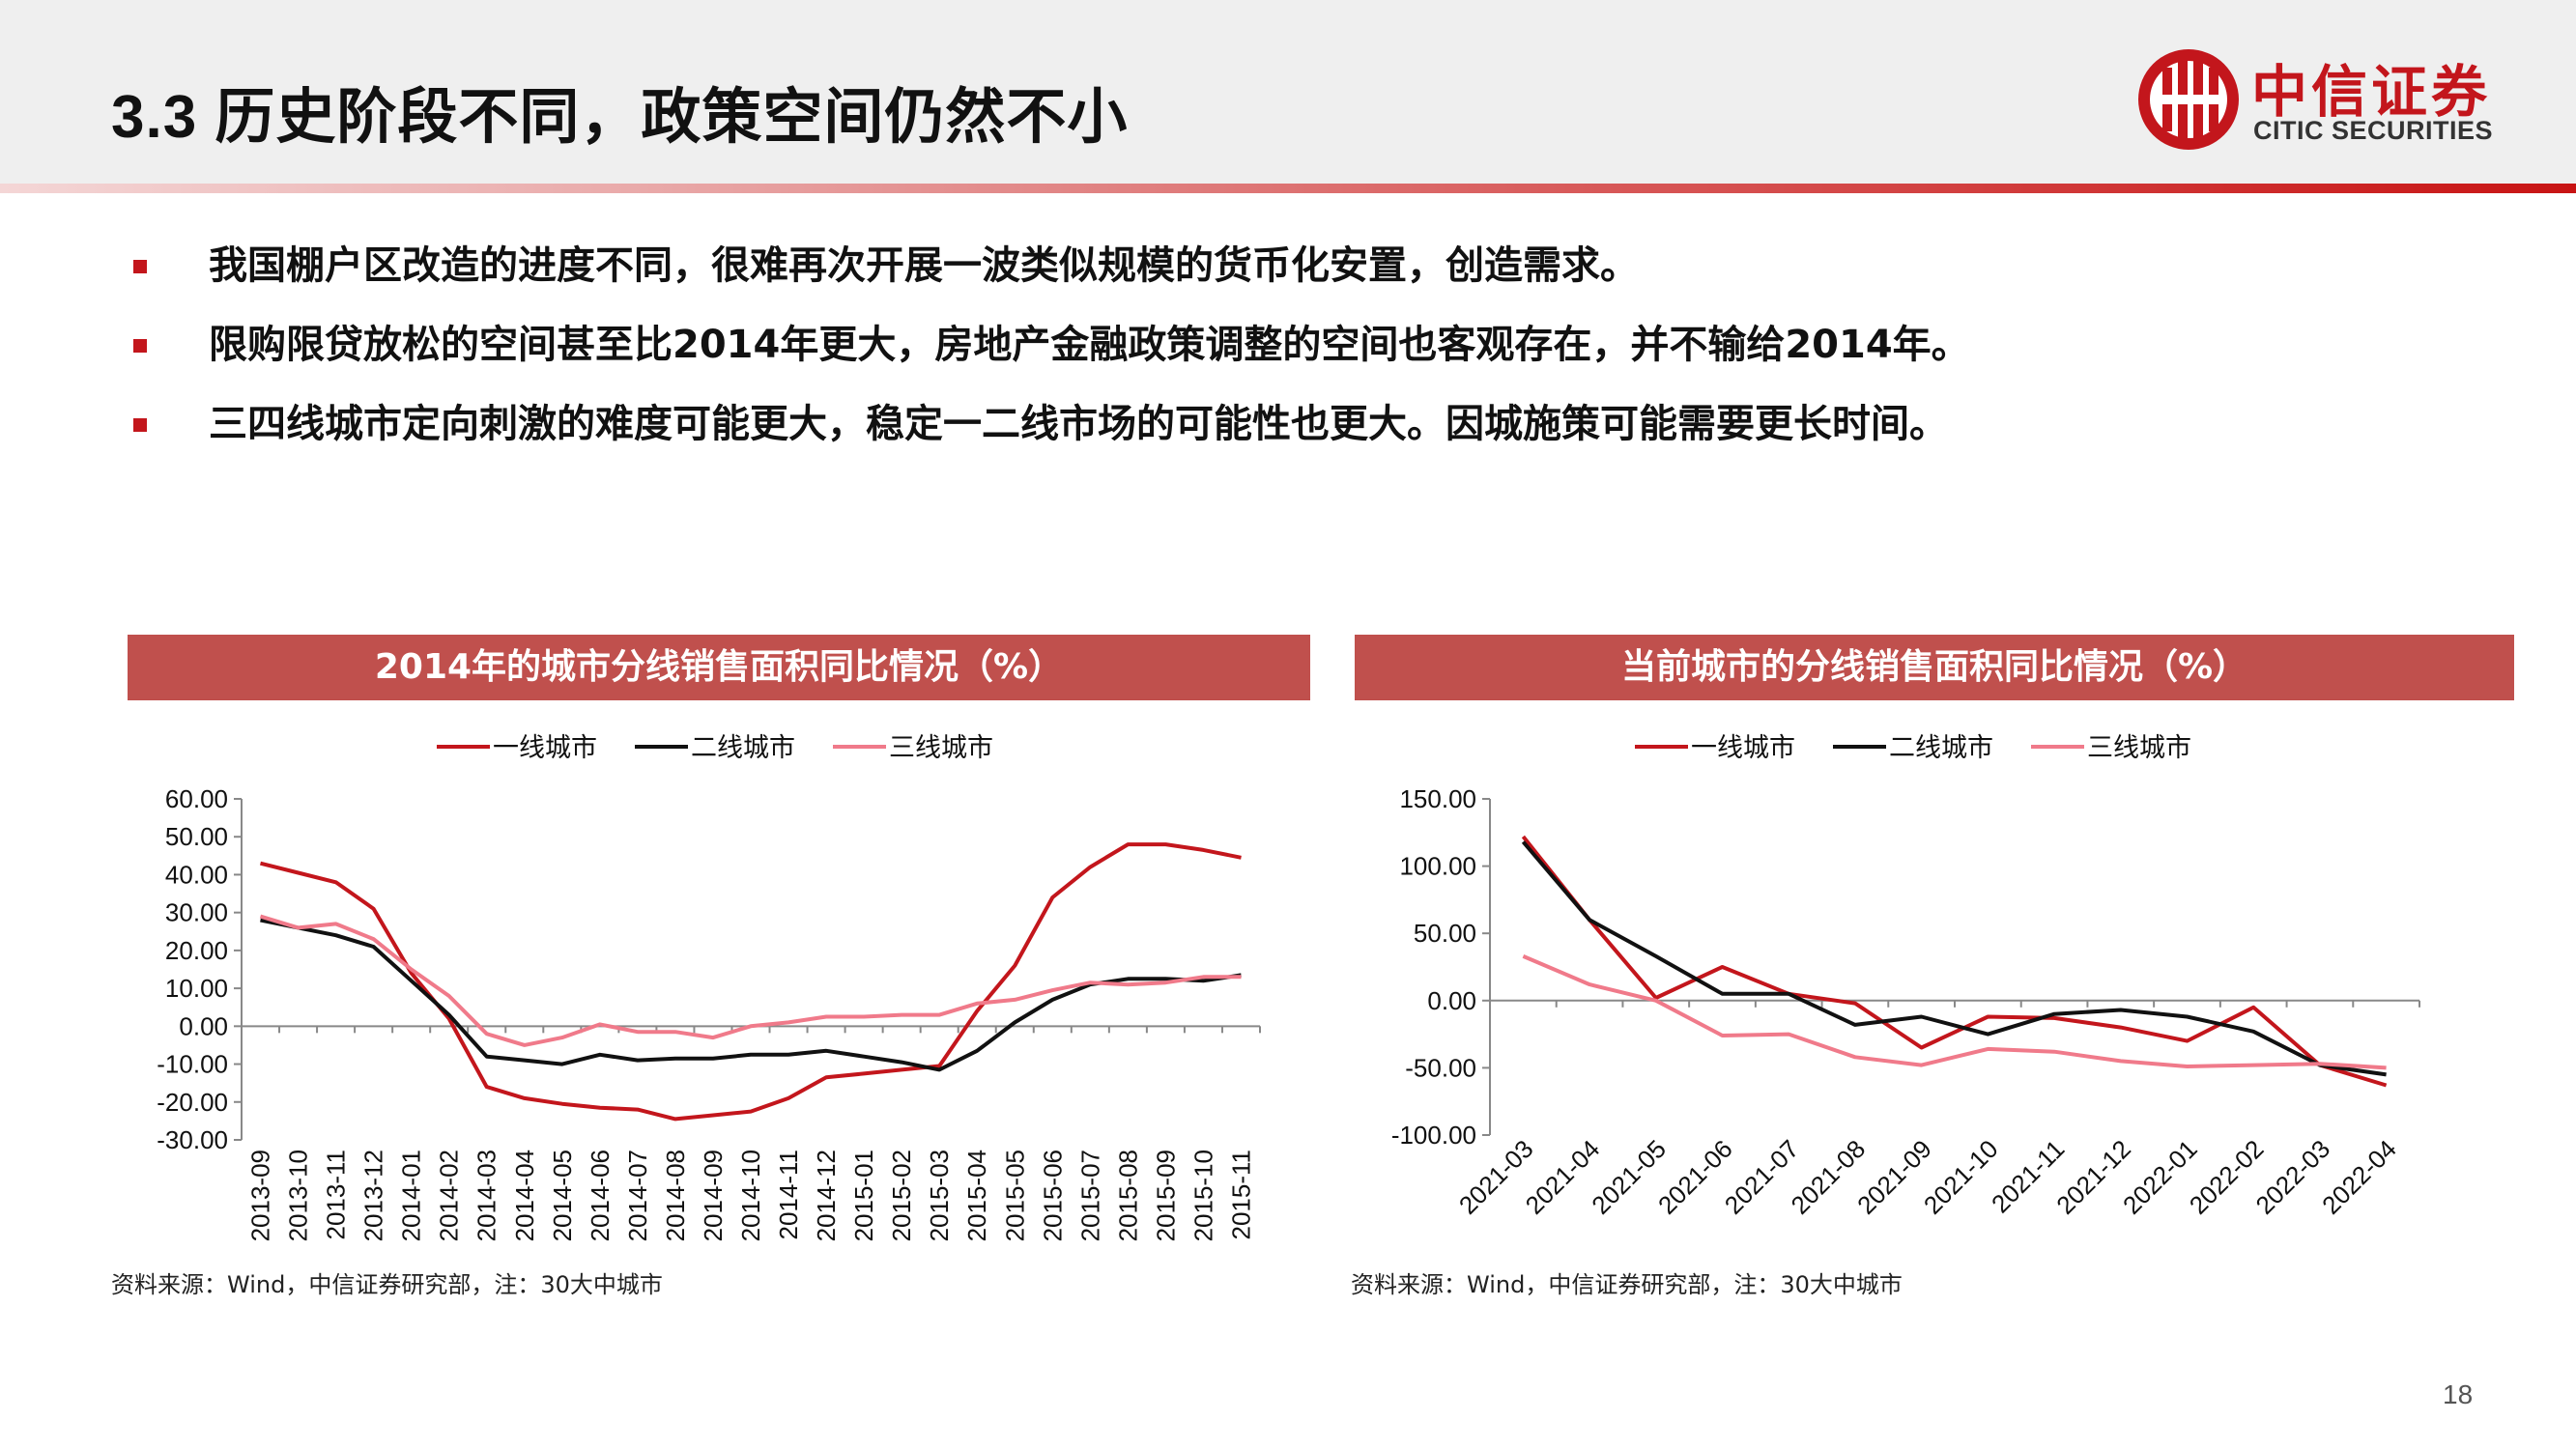  What do you see at coordinates (719, 667) in the screenshot?
I see `chart-2014-title: 2014年的城市分线销售面积同比情况（%）` at bounding box center [719, 667].